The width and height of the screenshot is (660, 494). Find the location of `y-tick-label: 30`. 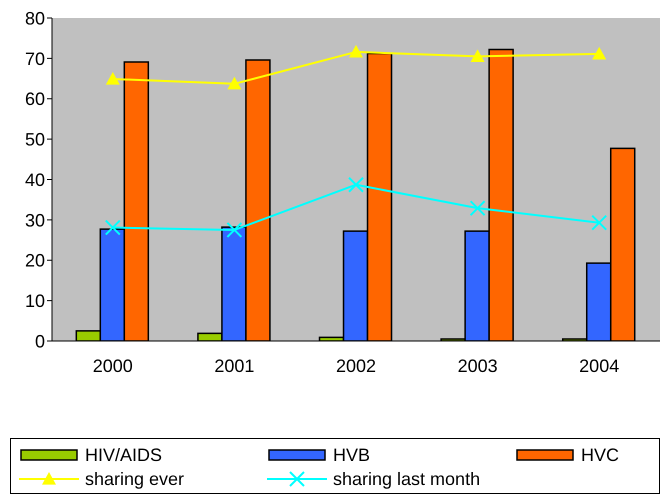

y-tick-label: 30 is located at coordinates (34, 220).